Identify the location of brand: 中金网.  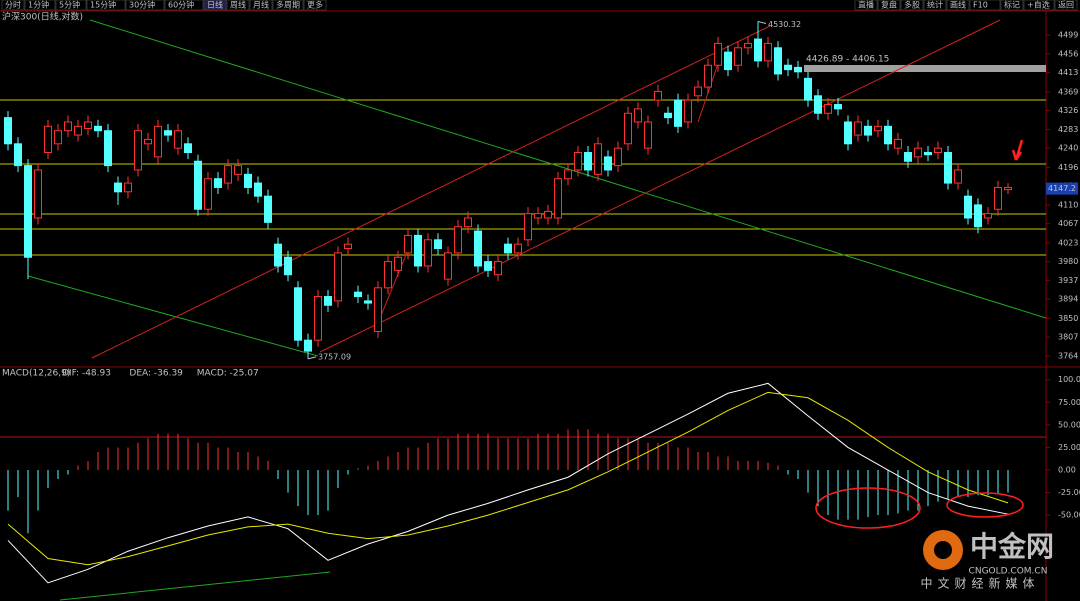
(1012, 546).